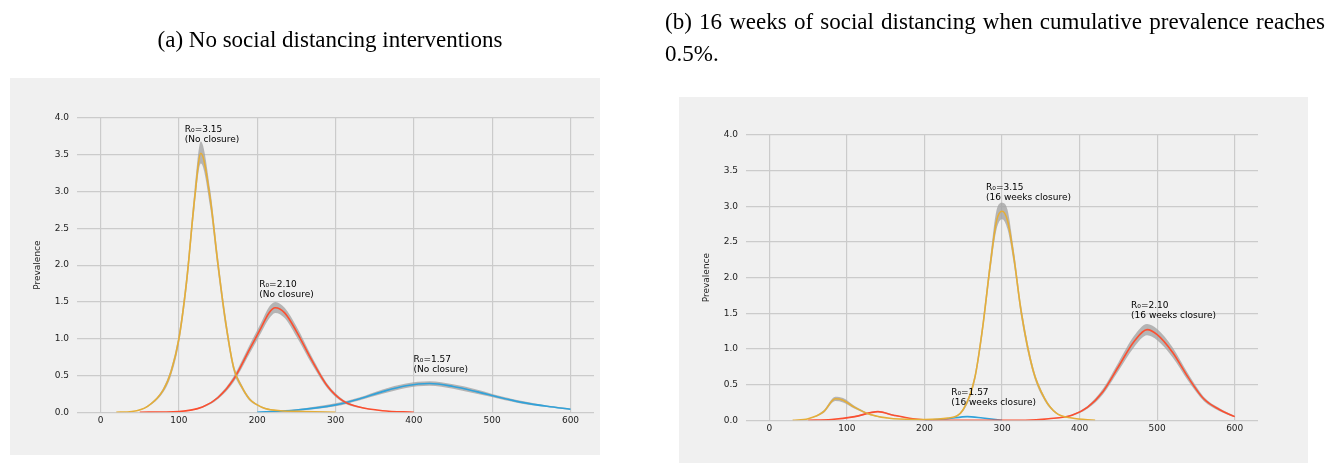 This screenshot has width=1329, height=466. Describe the element at coordinates (1174, 310) in the screenshot. I see `annotation: R₀=2.10 (16 weeks closure)` at that location.